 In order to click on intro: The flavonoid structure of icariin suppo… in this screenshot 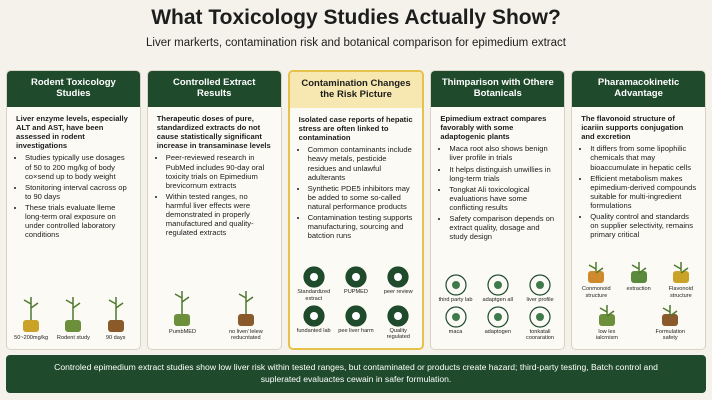, I will do `click(632, 128)`.